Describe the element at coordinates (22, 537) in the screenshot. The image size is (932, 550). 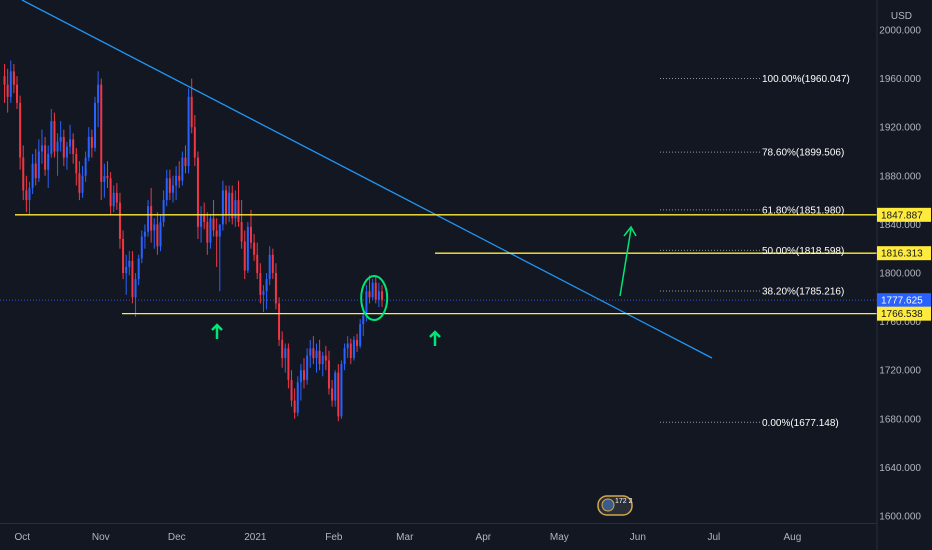
I see `time-tick-label: Oct` at that location.